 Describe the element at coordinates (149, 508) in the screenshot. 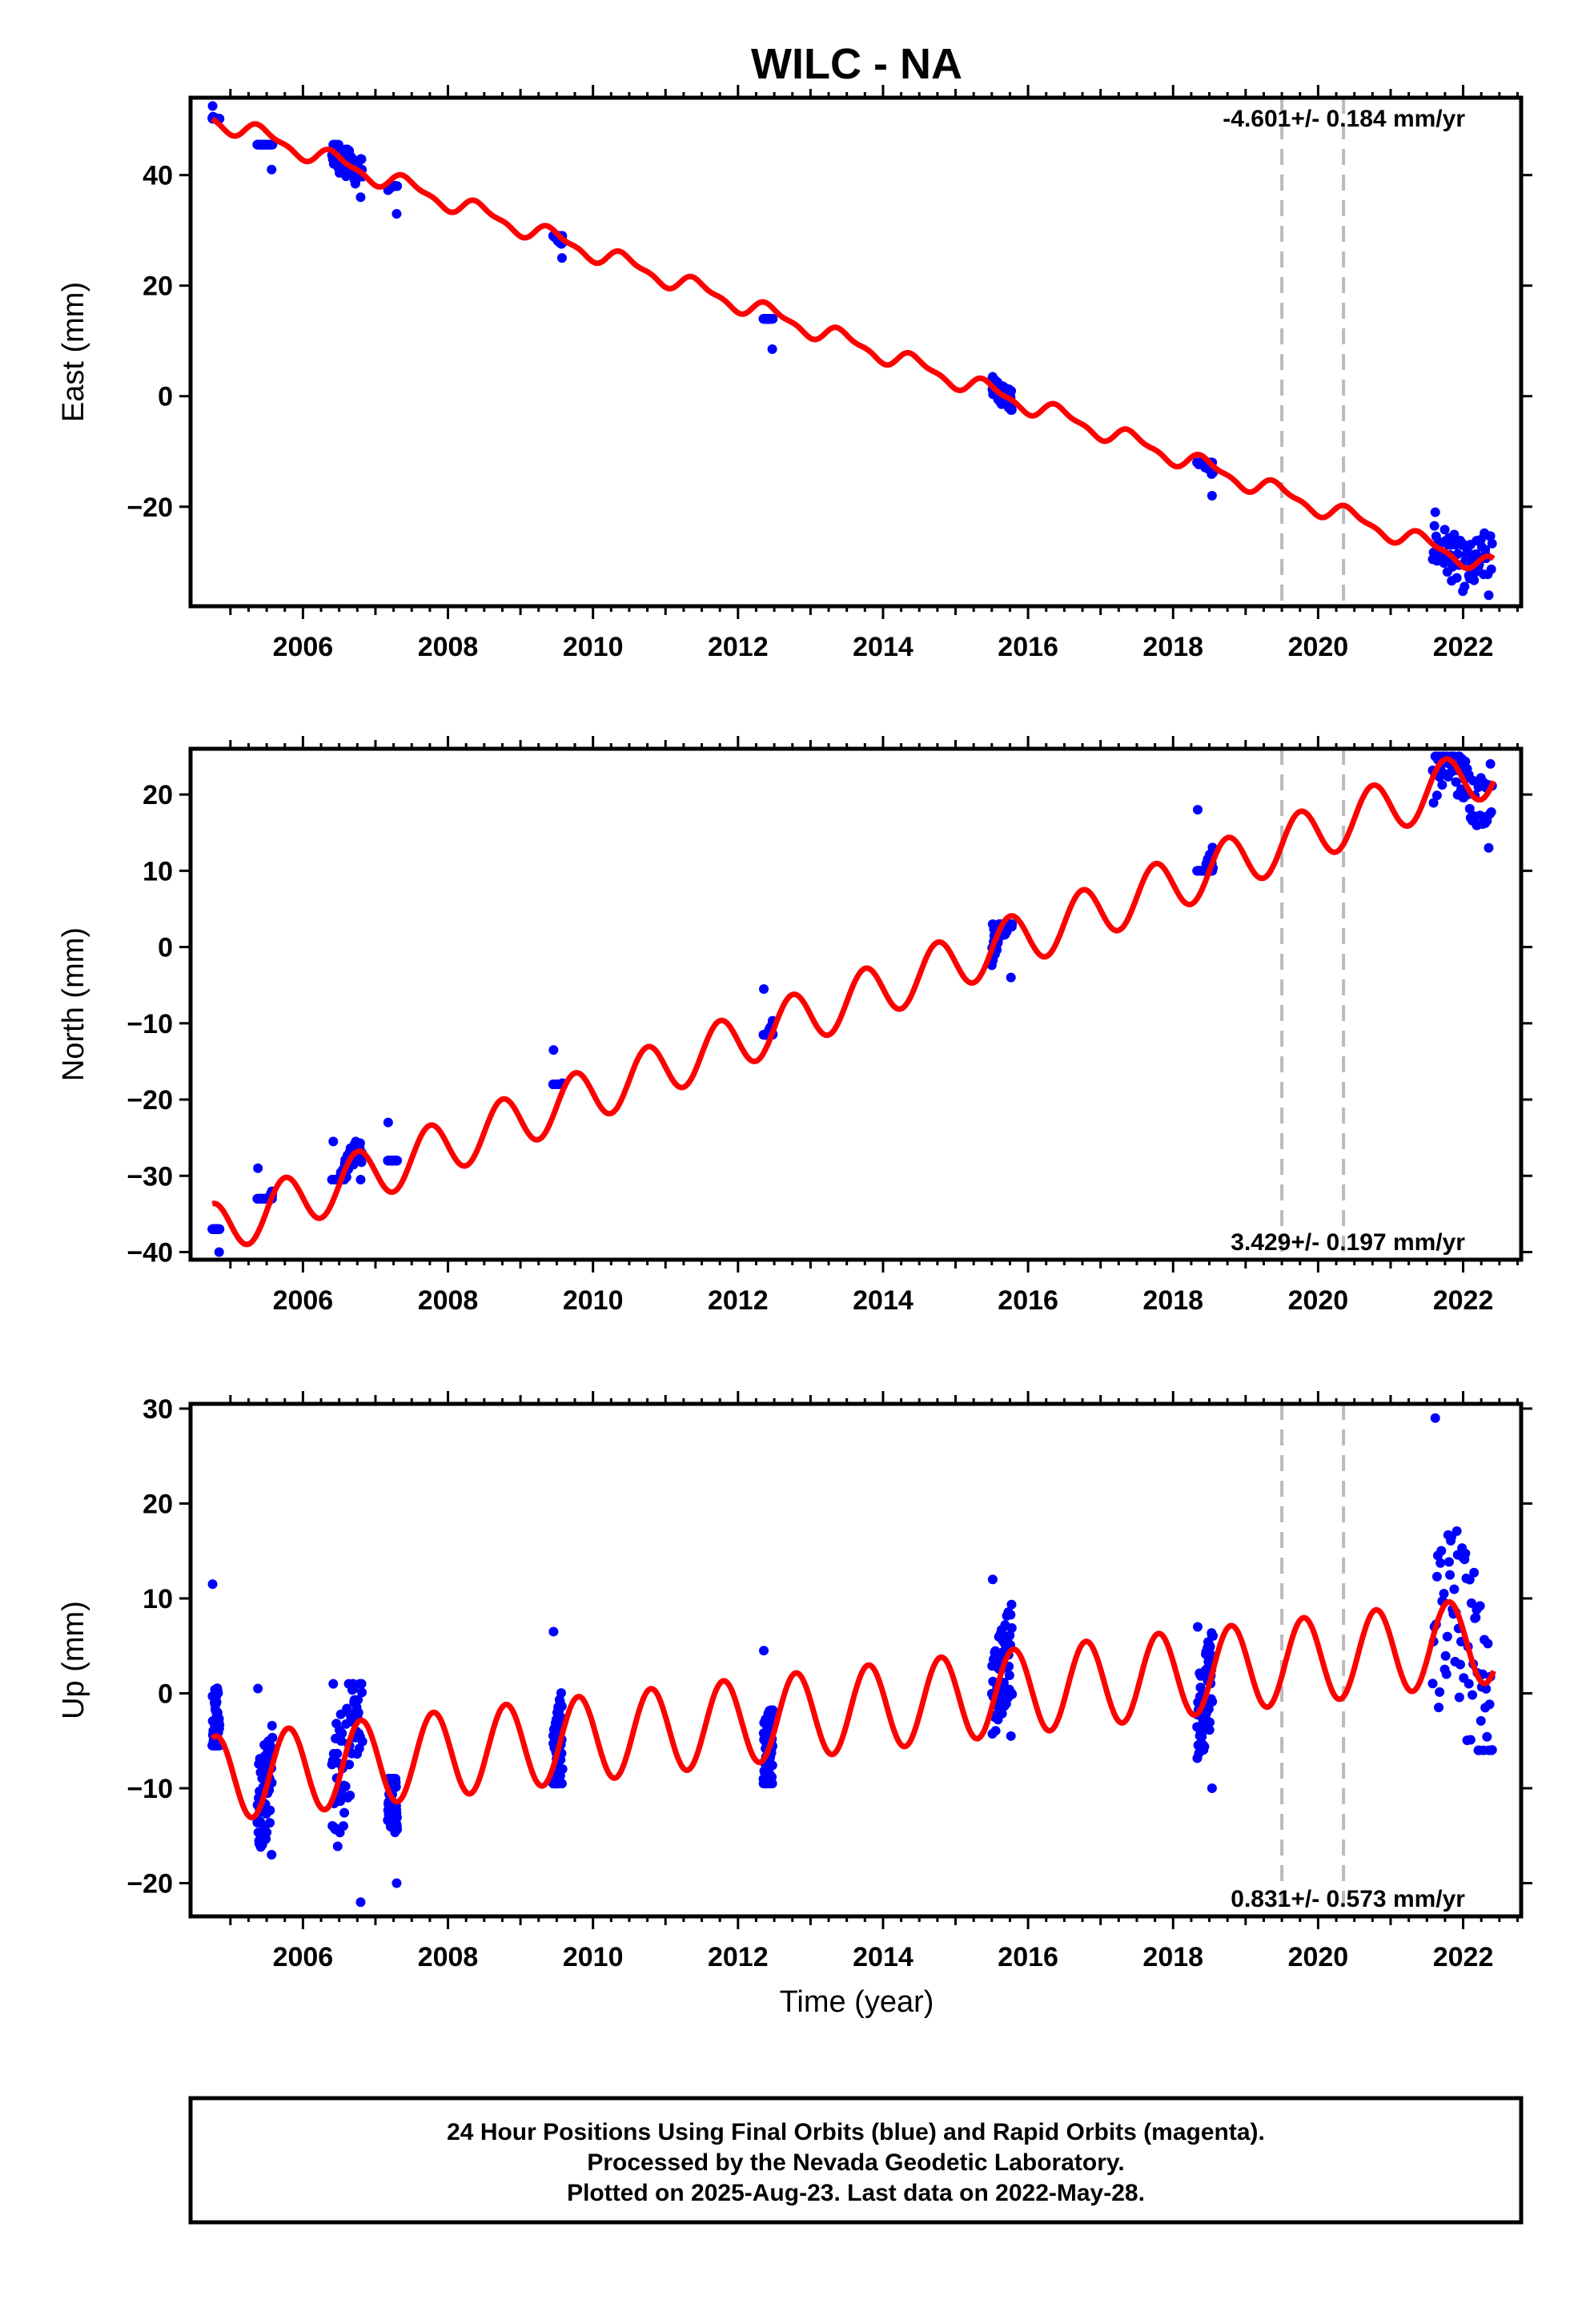

I see `east-y-tick-label: −20` at that location.